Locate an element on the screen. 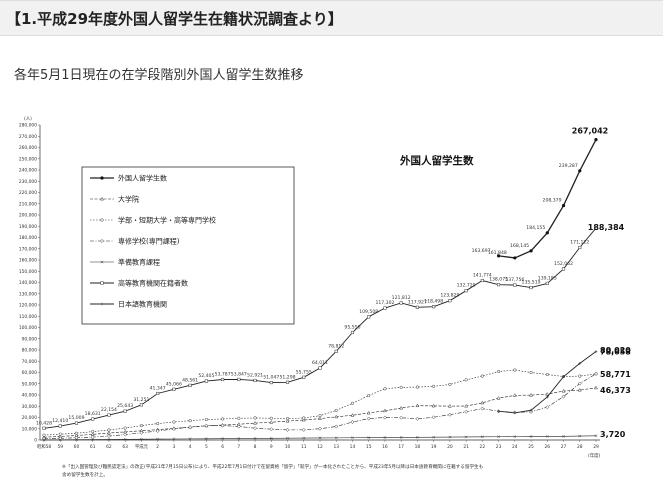  y-unit-label: (人) is located at coordinates (28, 119).